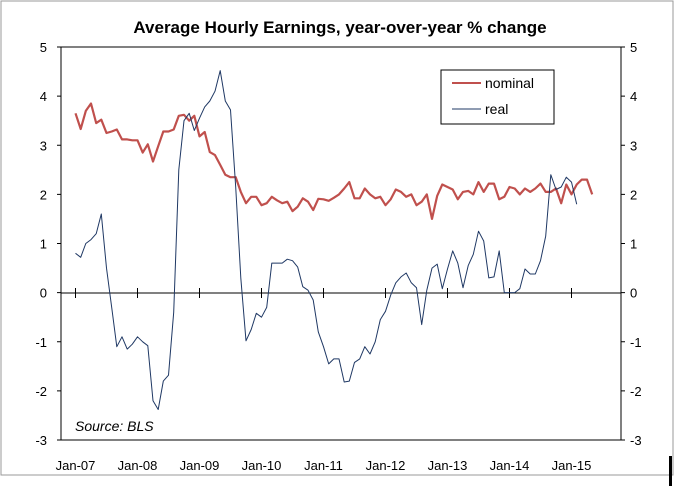 The width and height of the screenshot is (684, 495). I want to click on legend-label-real: real, so click(496, 109).